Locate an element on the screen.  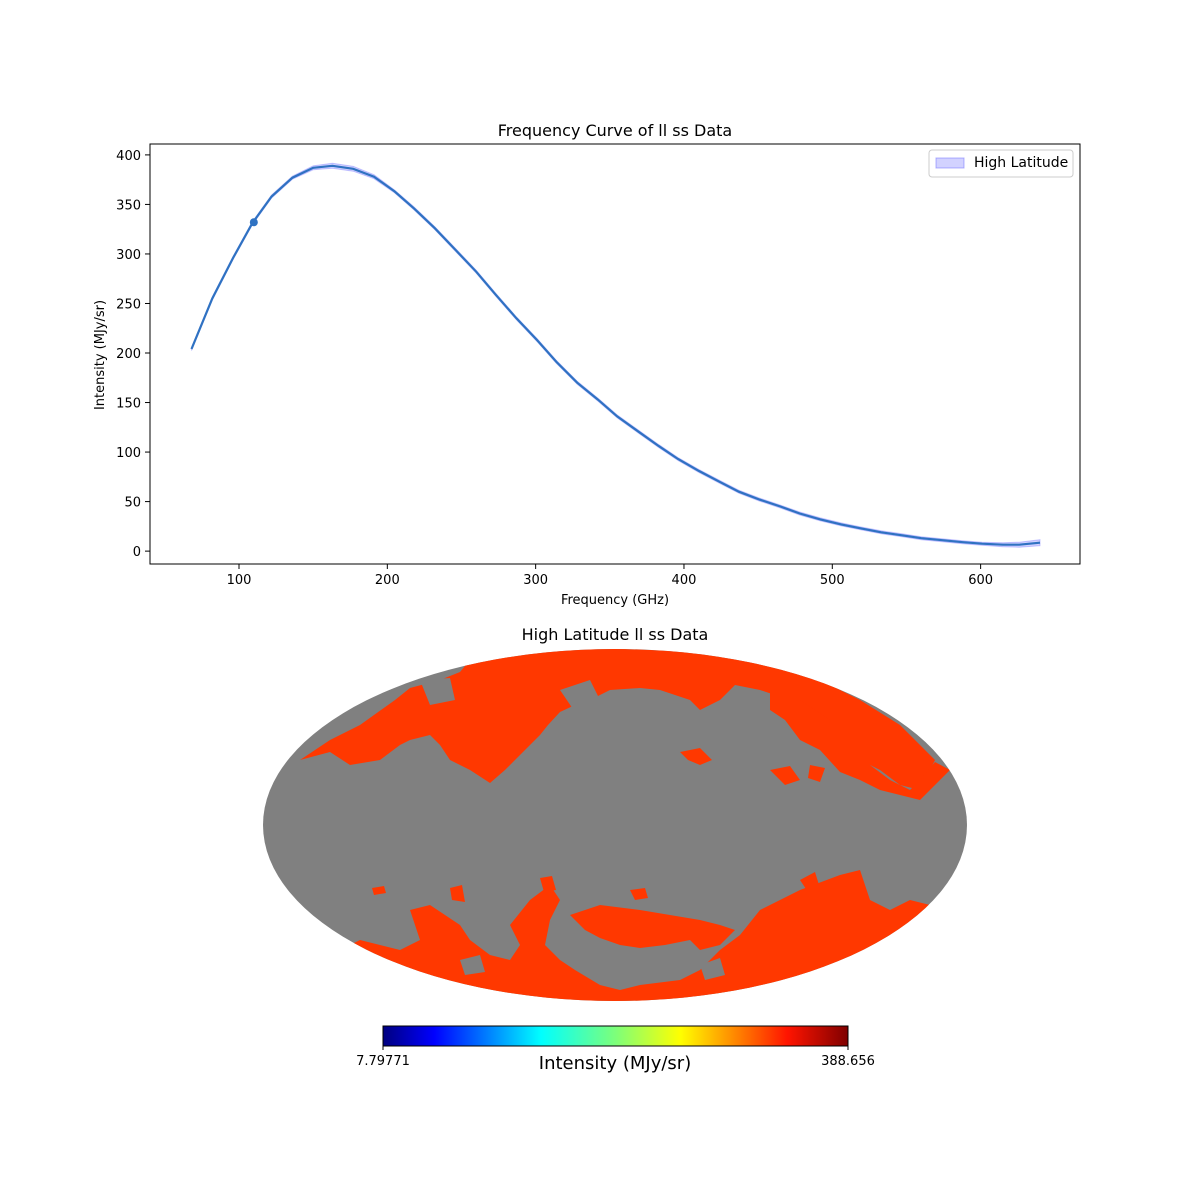
colorbar-gradient is located at coordinates (615, 1036).